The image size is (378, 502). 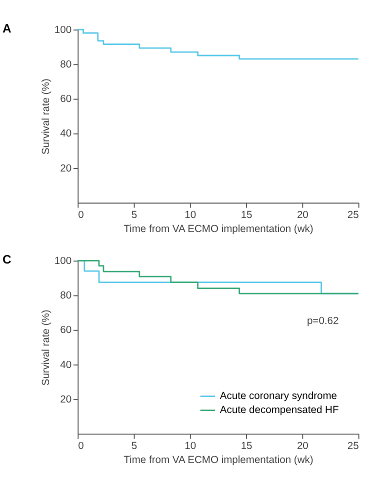 I want to click on chart-title: C, so click(x=7, y=259).